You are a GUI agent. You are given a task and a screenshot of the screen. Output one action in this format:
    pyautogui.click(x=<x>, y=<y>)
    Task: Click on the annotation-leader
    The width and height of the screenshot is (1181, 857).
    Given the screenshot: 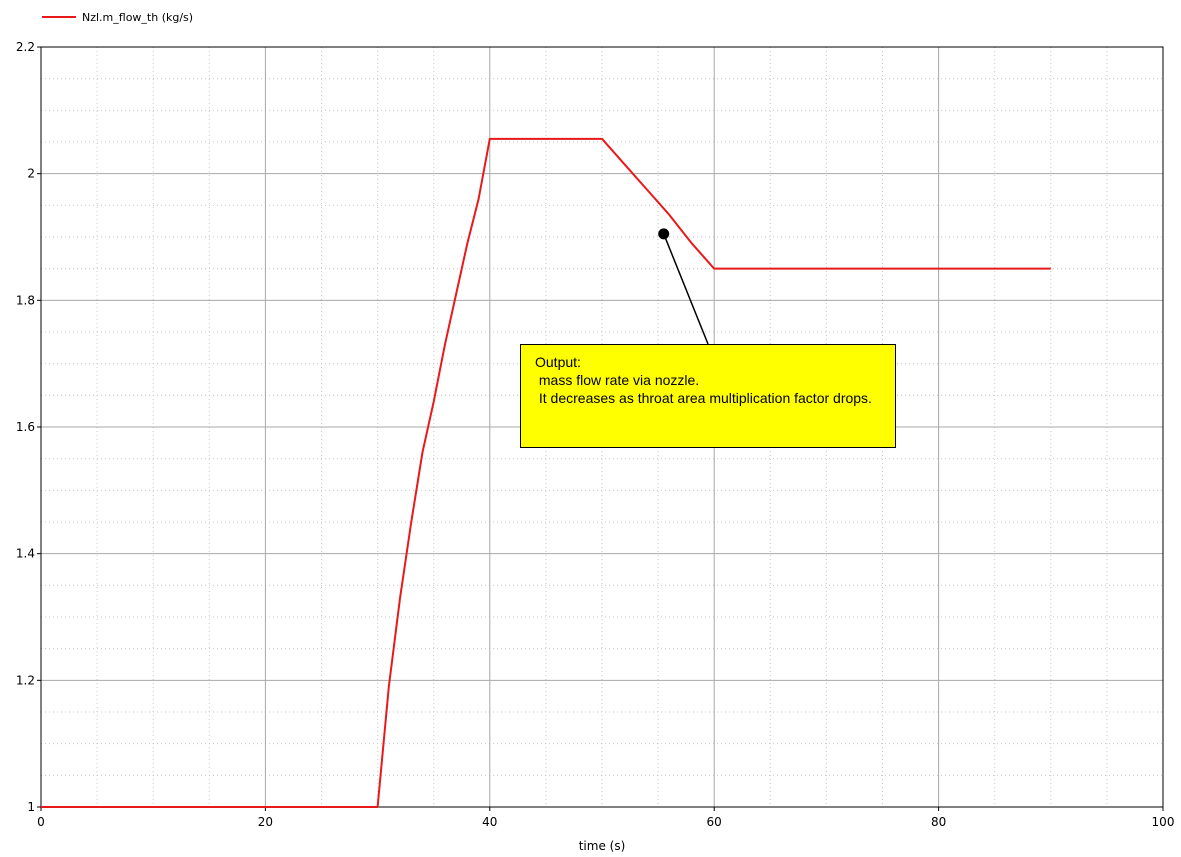 What is the action you would take?
    pyautogui.click(x=683, y=286)
    